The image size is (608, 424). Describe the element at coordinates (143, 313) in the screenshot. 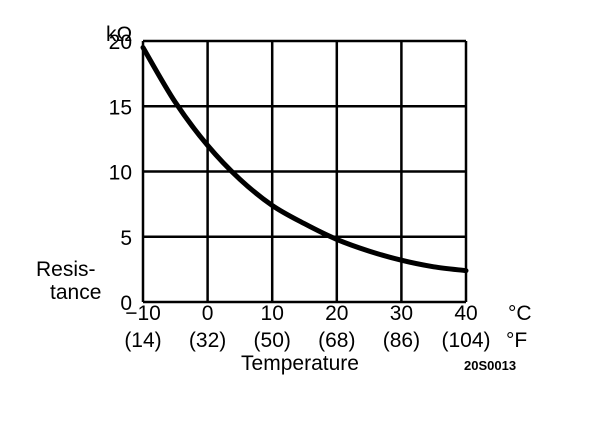

I see `x-tick-label-c: −10` at that location.